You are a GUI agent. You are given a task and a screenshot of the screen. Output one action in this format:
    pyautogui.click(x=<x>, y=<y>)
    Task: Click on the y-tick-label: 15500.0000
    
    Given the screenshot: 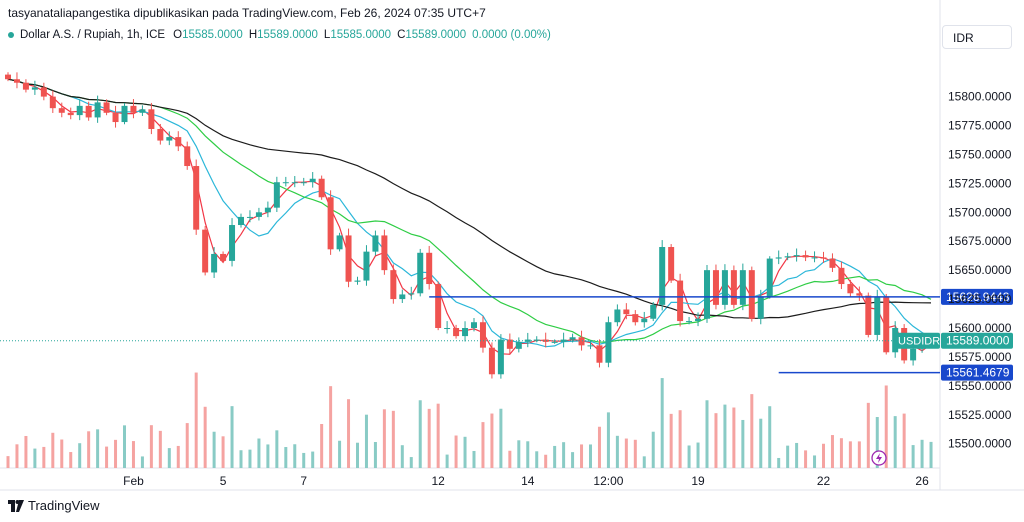 What is the action you would take?
    pyautogui.click(x=980, y=444)
    